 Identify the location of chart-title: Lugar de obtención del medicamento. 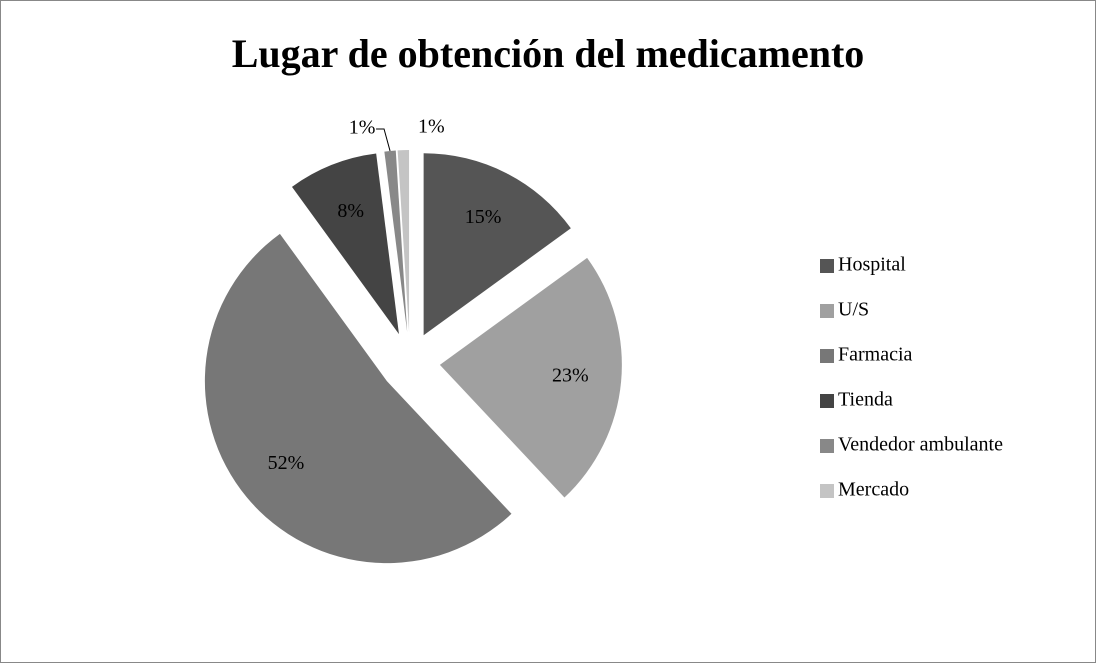
(548, 53).